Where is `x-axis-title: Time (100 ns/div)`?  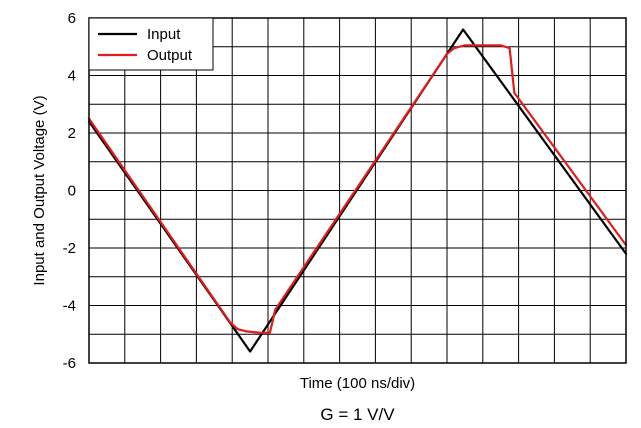
x-axis-title: Time (100 ns/div) is located at coordinates (357, 383).